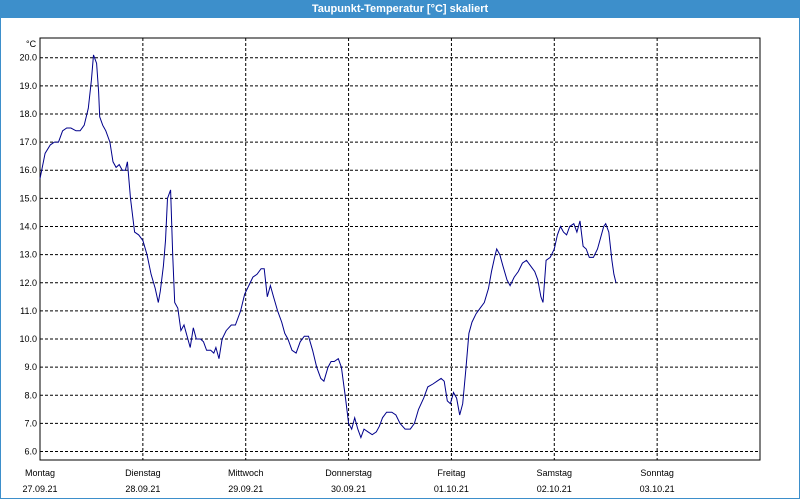 This screenshot has height=500, width=800. What do you see at coordinates (142, 489) in the screenshot?
I see `x-tick-date-label: 28.09.21` at bounding box center [142, 489].